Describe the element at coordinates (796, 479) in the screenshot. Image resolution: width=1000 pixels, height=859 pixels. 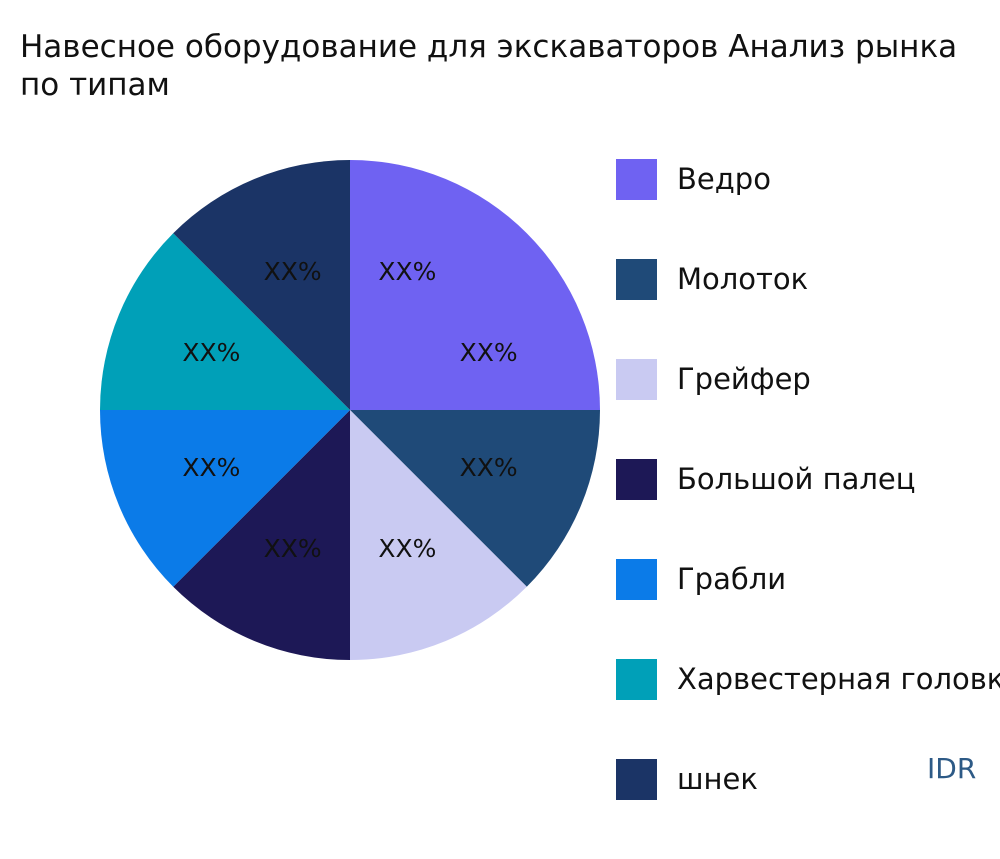
I see `legend-label: Большой палец` at that location.